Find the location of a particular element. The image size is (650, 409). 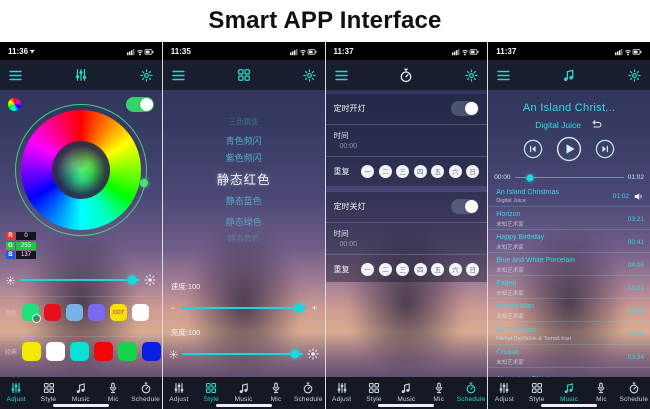

next-button is located at coordinates (605, 149).